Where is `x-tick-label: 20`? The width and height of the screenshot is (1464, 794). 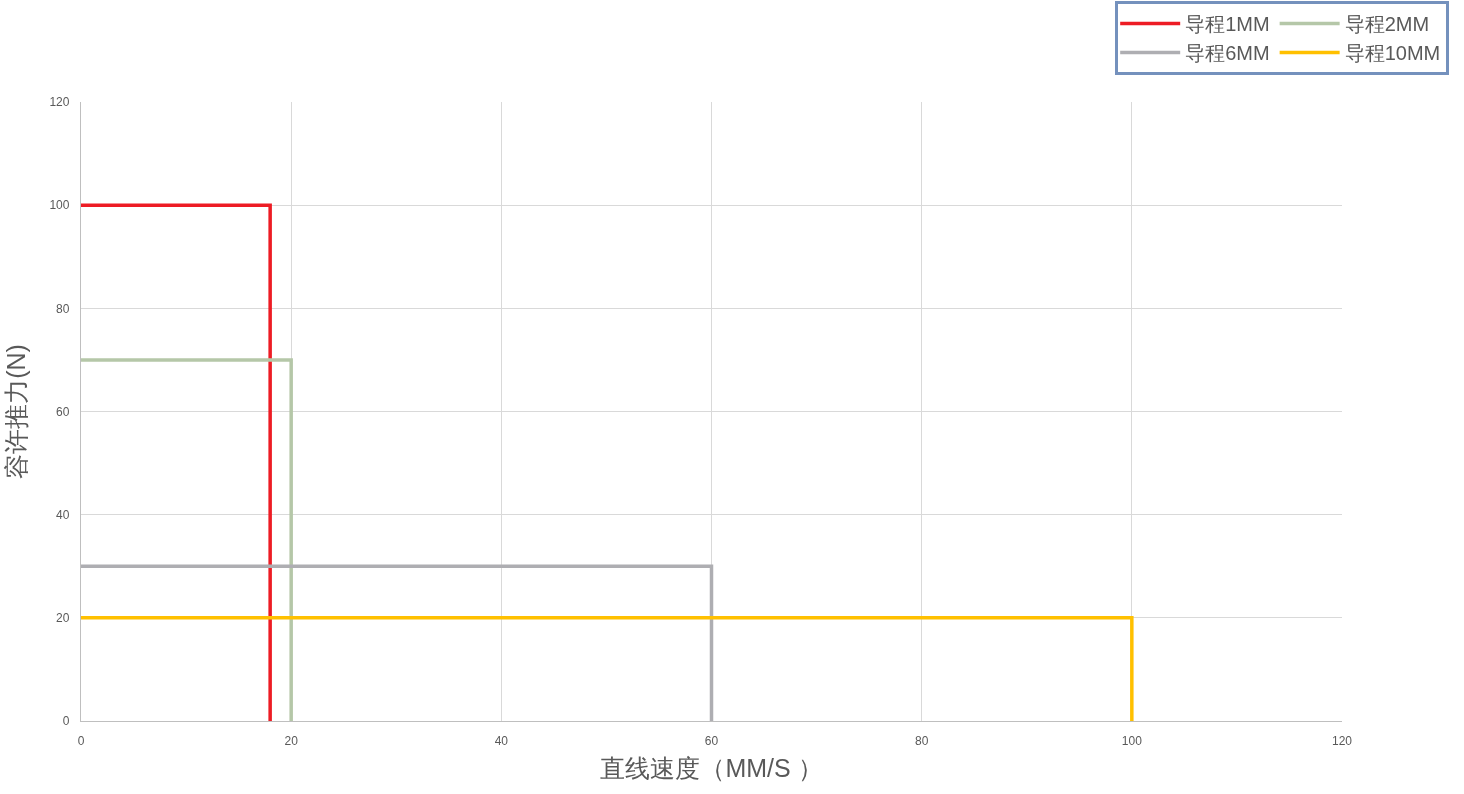
x-tick-label: 20 is located at coordinates (291, 740).